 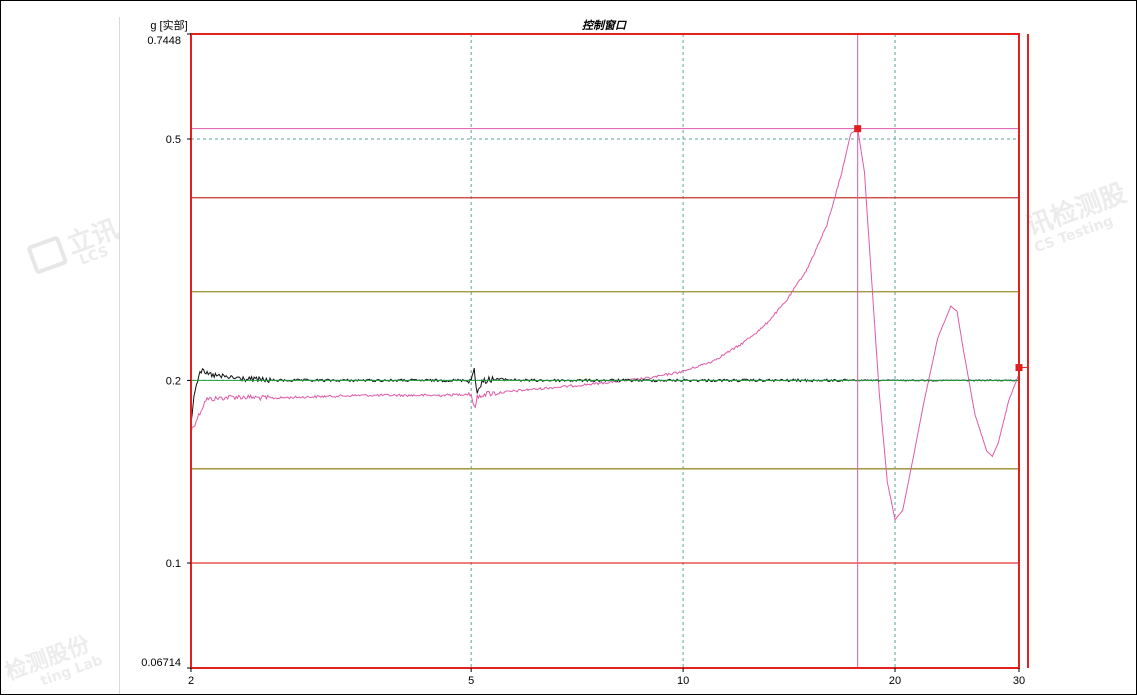 I want to click on x-tick-label: 5, so click(x=471, y=681).